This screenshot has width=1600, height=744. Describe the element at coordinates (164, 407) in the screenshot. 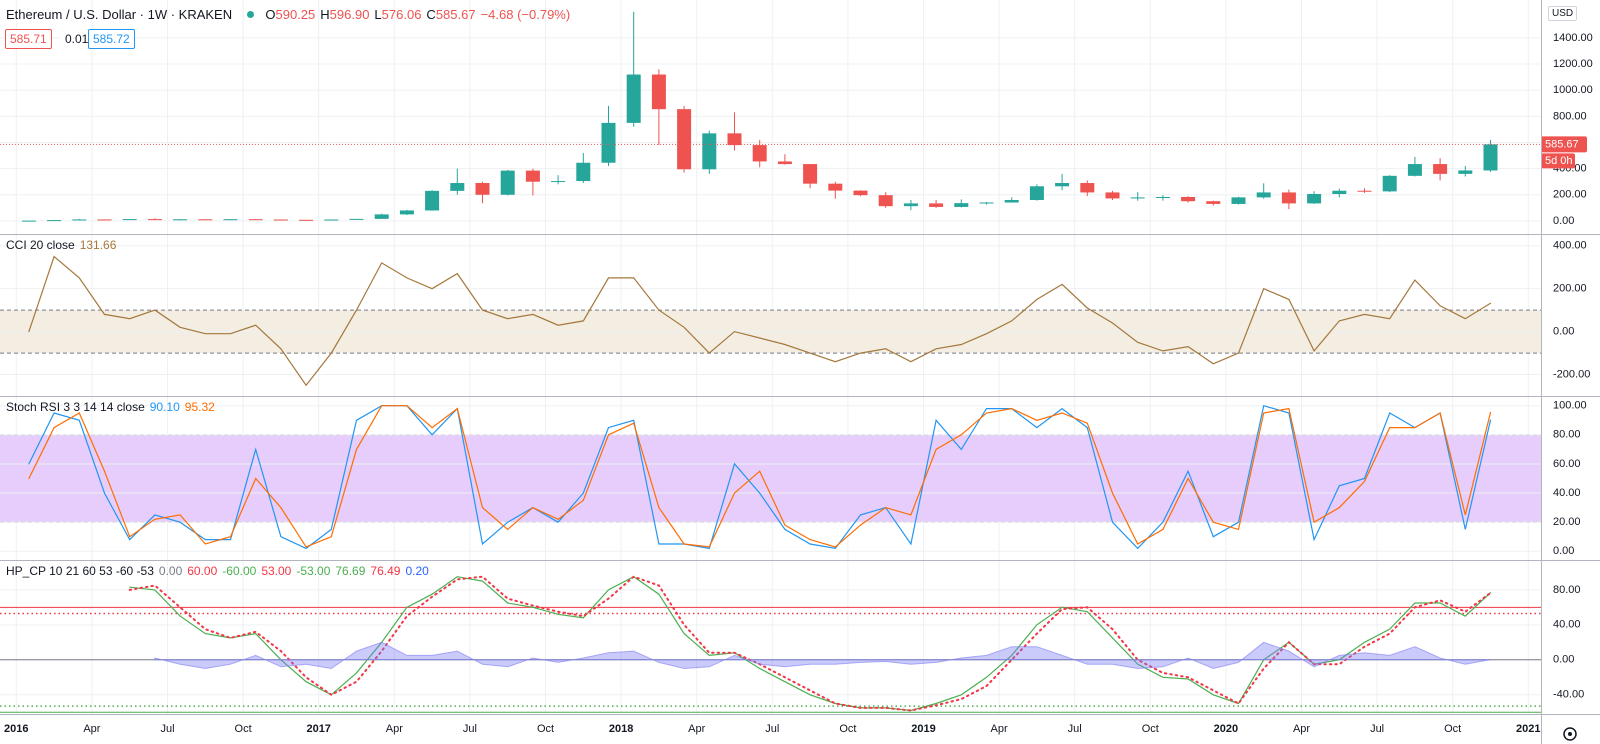

I see `stoch-value: 90.10` at that location.